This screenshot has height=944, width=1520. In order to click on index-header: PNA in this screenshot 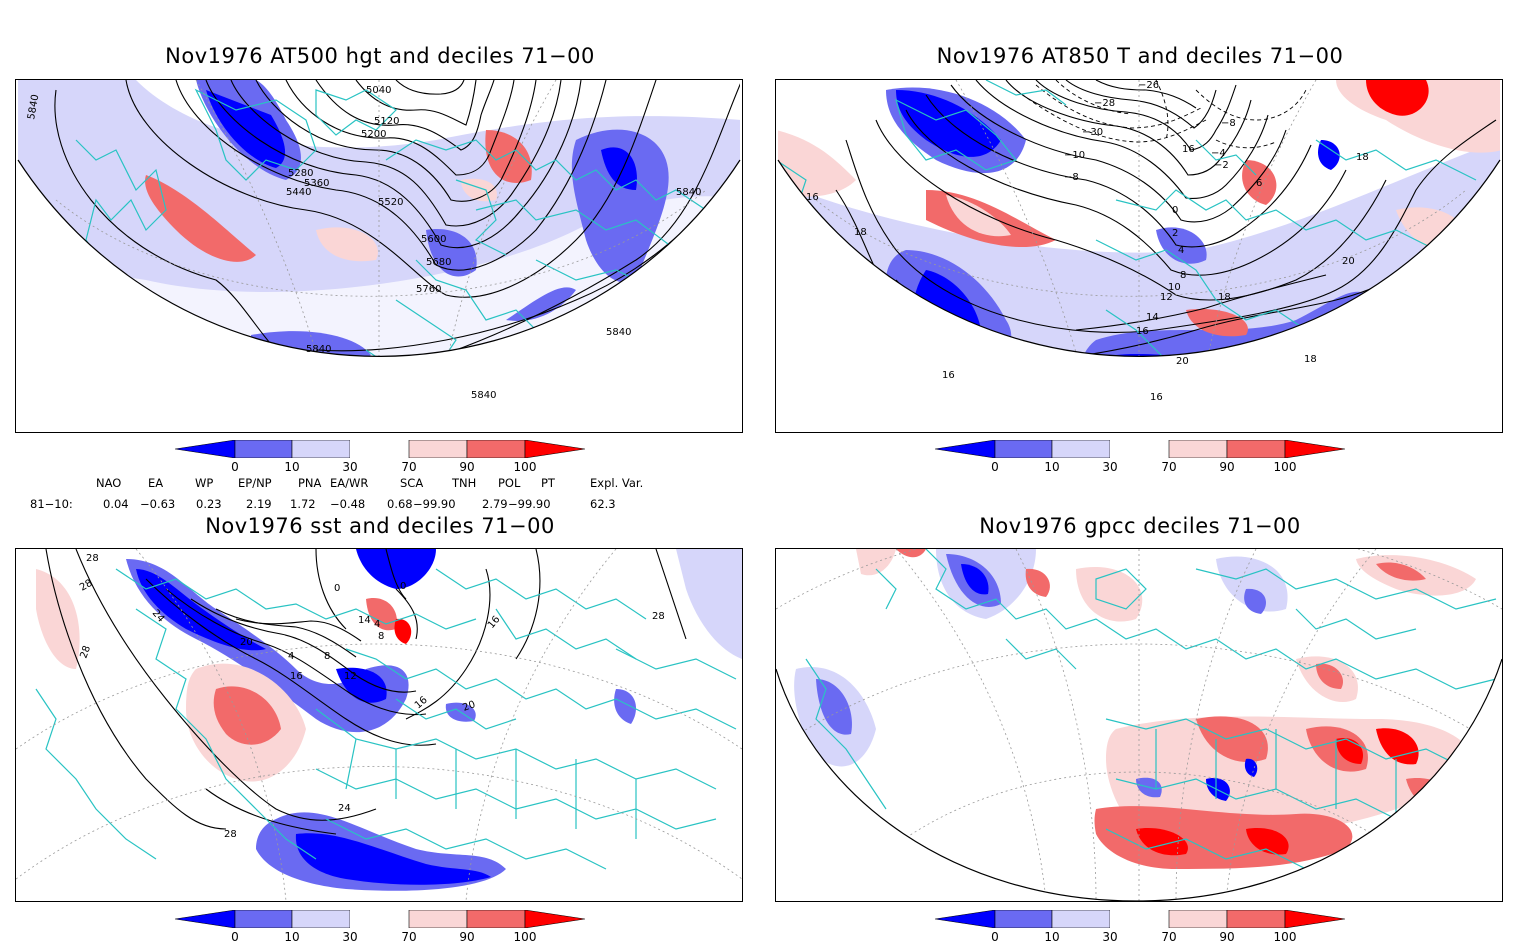, I will do `click(310, 483)`.